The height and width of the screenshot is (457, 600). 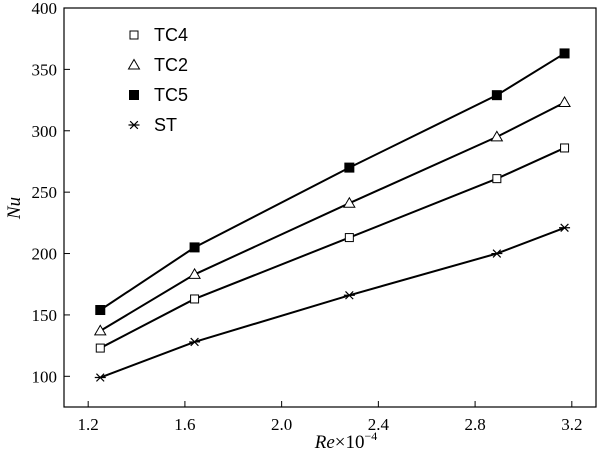 What do you see at coordinates (350, 442) in the screenshot?
I see `x-axis-title-rest: ×10` at bounding box center [350, 442].